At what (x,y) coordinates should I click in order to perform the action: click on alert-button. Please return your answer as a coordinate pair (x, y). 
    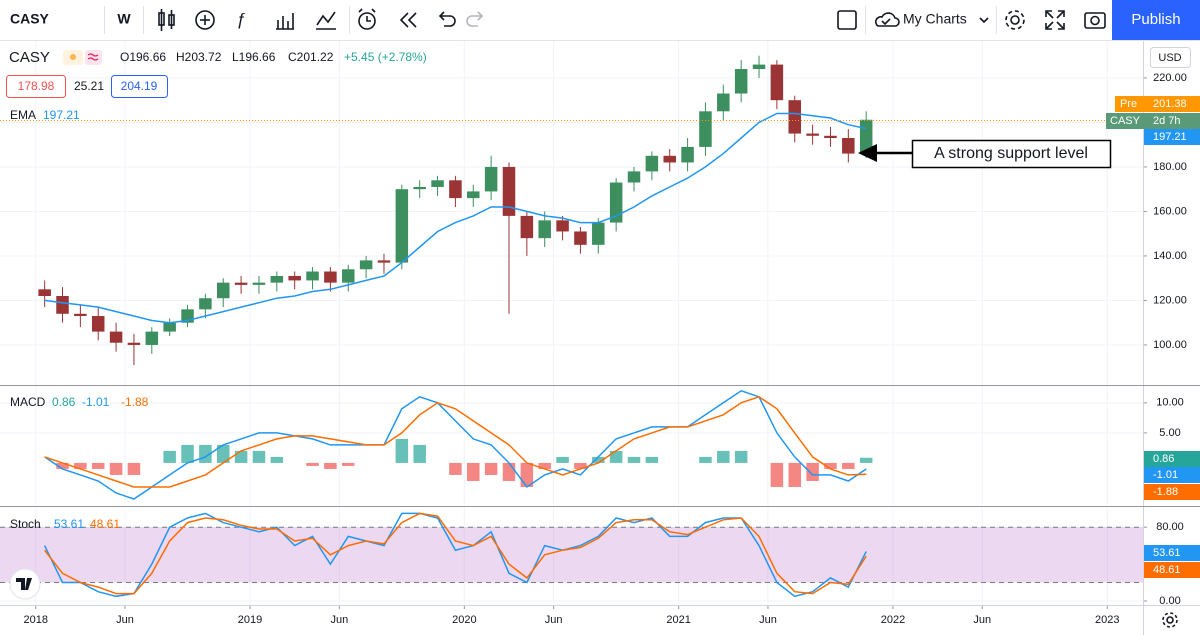
    Looking at the image, I should click on (367, 19).